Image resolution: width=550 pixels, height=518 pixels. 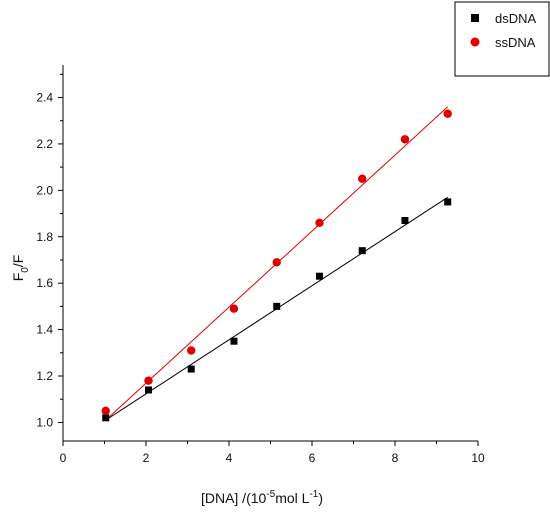 I want to click on legend-dsdna-label: dsDNA, so click(x=516, y=18).